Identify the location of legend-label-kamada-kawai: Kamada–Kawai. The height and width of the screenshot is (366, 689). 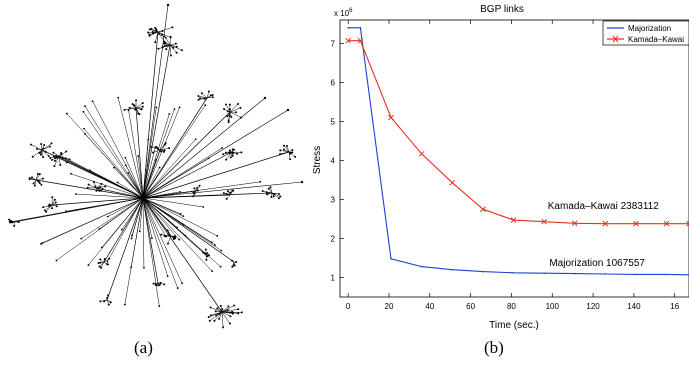
(656, 39).